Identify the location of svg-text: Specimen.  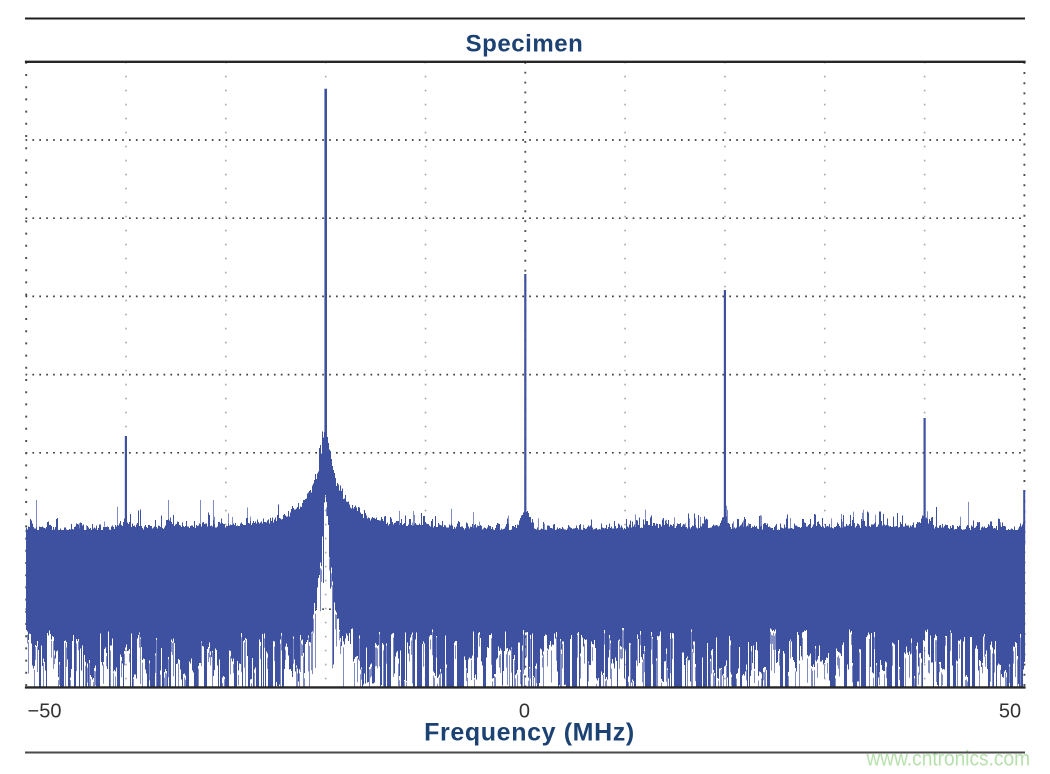
(525, 43).